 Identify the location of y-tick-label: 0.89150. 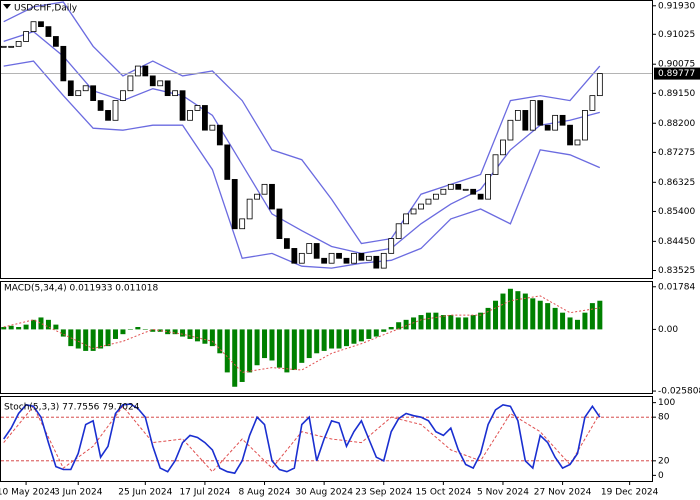
(676, 94).